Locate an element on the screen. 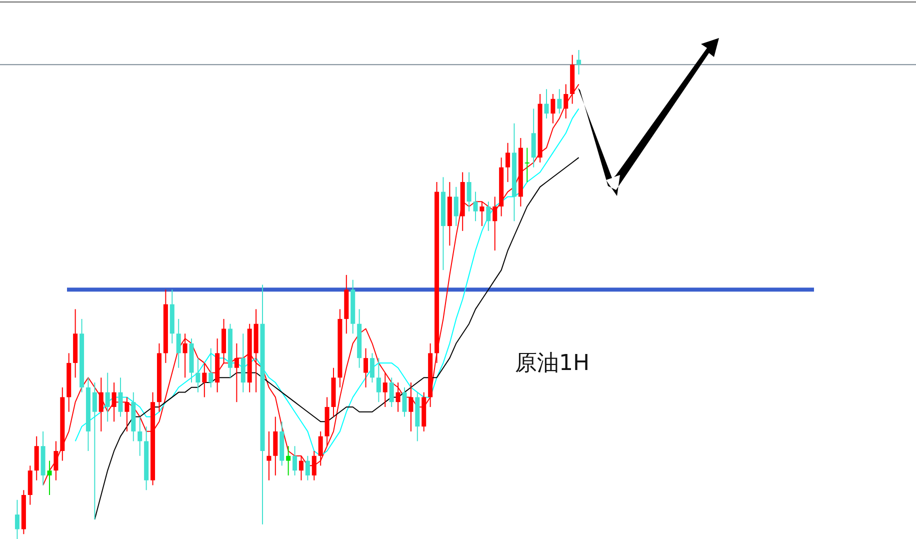 The height and width of the screenshot is (539, 916). annotation: 原油1H is located at coordinates (552, 363).